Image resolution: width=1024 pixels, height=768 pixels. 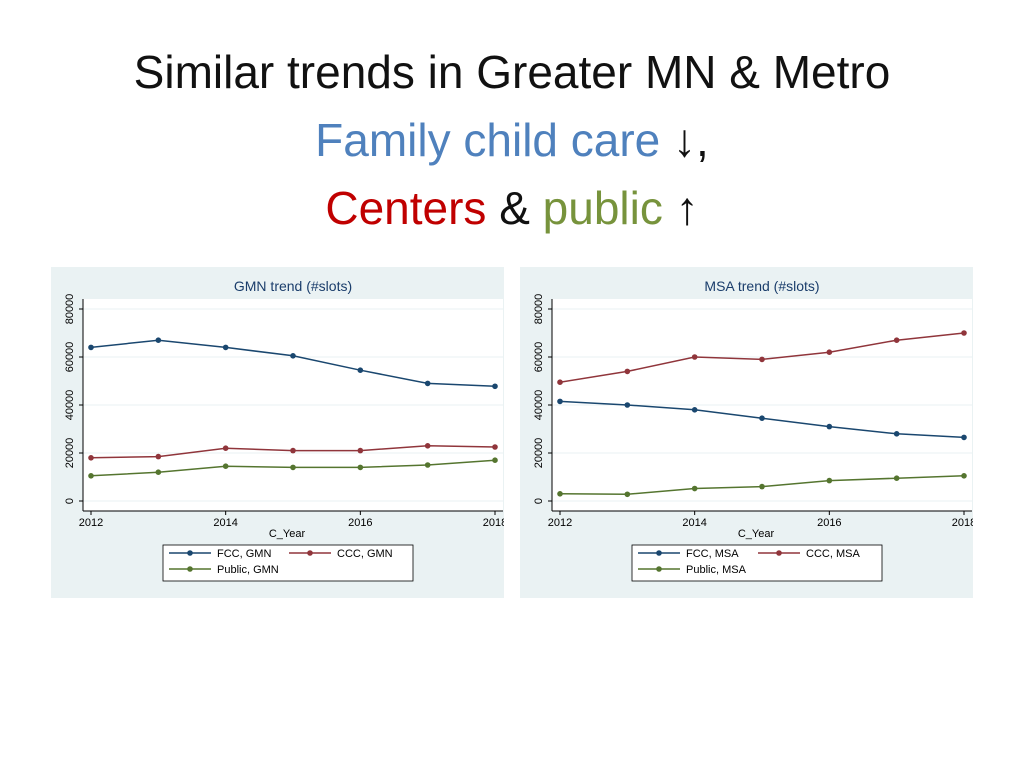 What do you see at coordinates (761, 286) in the screenshot?
I see `chart-title: MSA trend (#slots)` at bounding box center [761, 286].